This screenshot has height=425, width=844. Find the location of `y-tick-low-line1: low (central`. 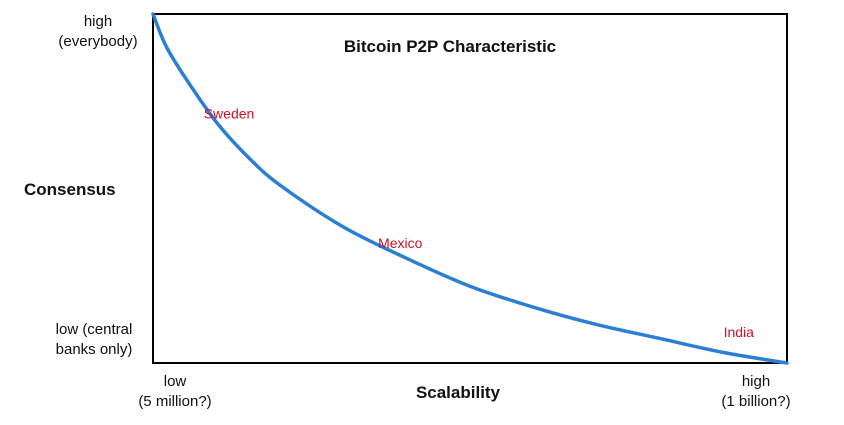

y-tick-low-line1: low (central is located at coordinates (94, 329).